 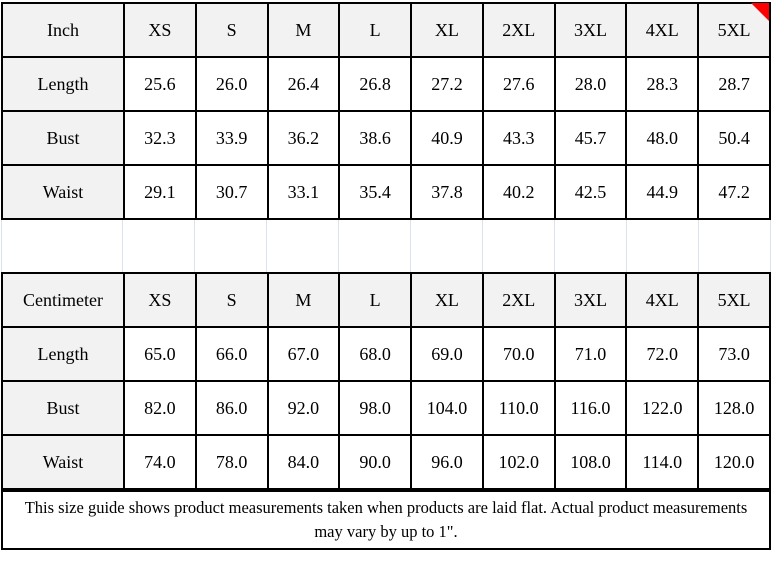 I want to click on value-cell: 74.0, so click(x=160, y=462).